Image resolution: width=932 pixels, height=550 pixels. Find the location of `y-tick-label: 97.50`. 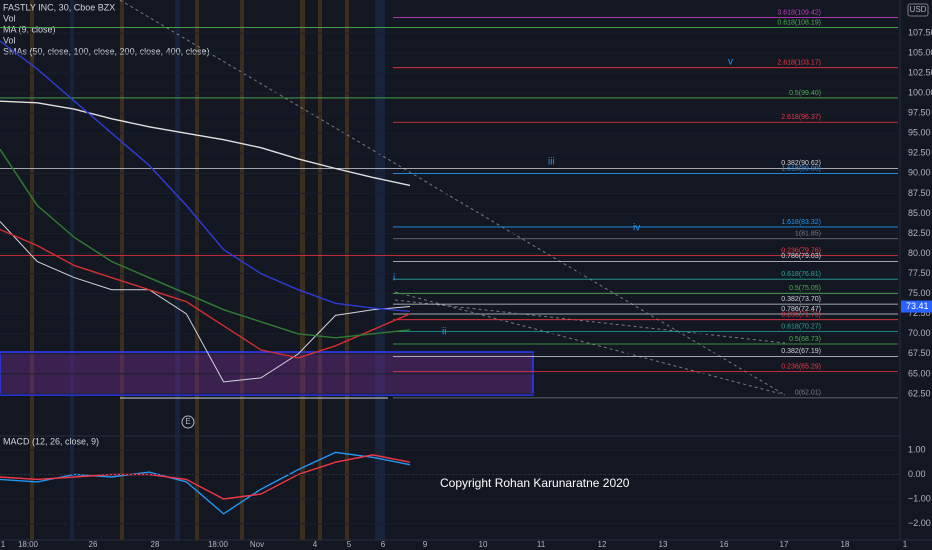

y-tick-label: 97.50 is located at coordinates (919, 113).